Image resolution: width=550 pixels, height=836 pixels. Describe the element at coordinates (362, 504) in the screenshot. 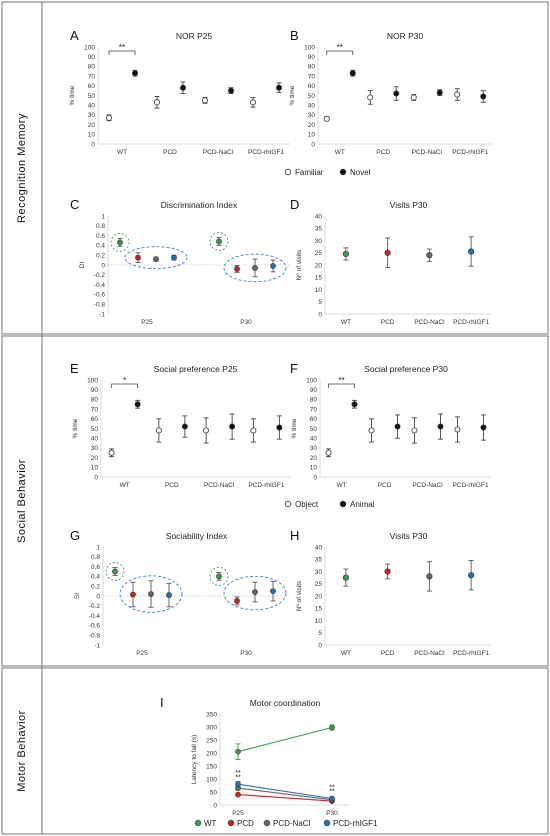

I see `legend-label: Animal` at that location.